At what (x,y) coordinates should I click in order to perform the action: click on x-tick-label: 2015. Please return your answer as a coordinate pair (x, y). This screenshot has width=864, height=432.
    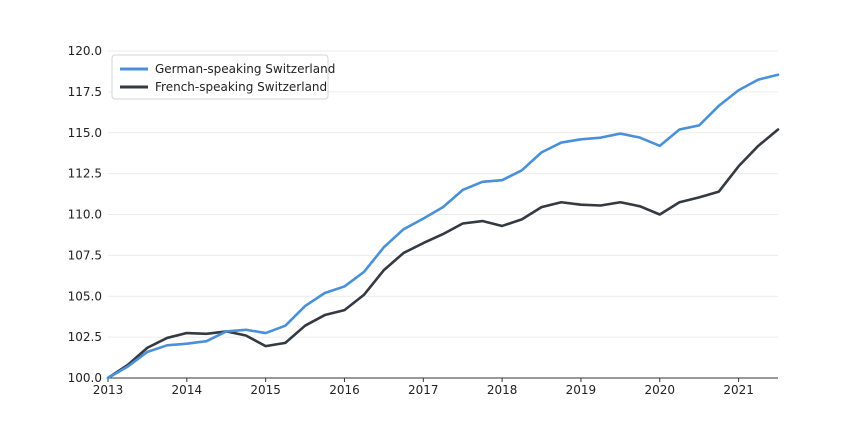
    Looking at the image, I should click on (265, 390).